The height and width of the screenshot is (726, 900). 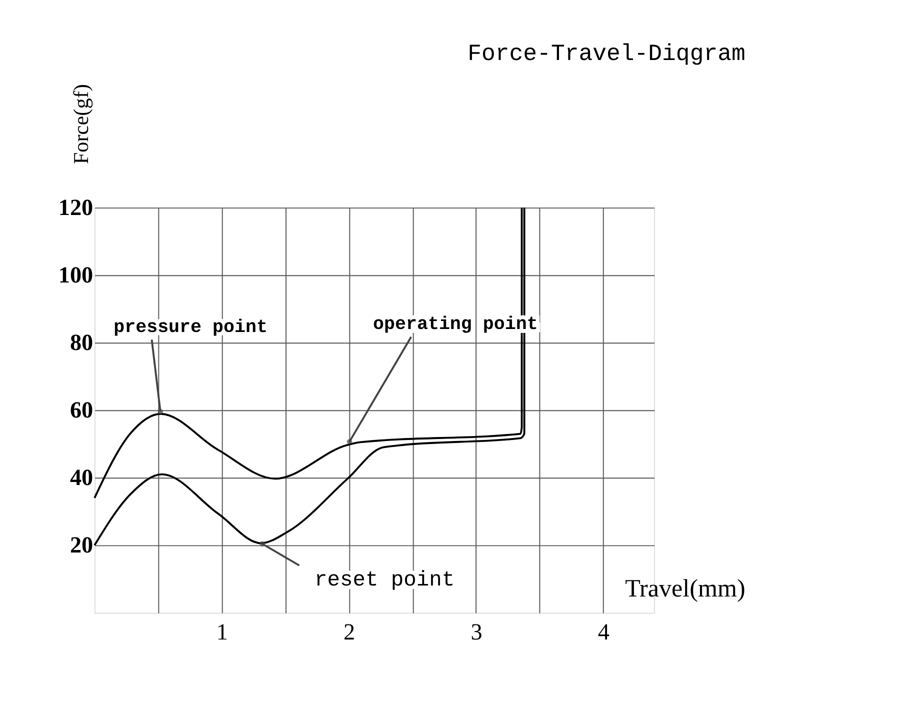 What do you see at coordinates (76, 275) in the screenshot?
I see `y-tick-label: 100` at bounding box center [76, 275].